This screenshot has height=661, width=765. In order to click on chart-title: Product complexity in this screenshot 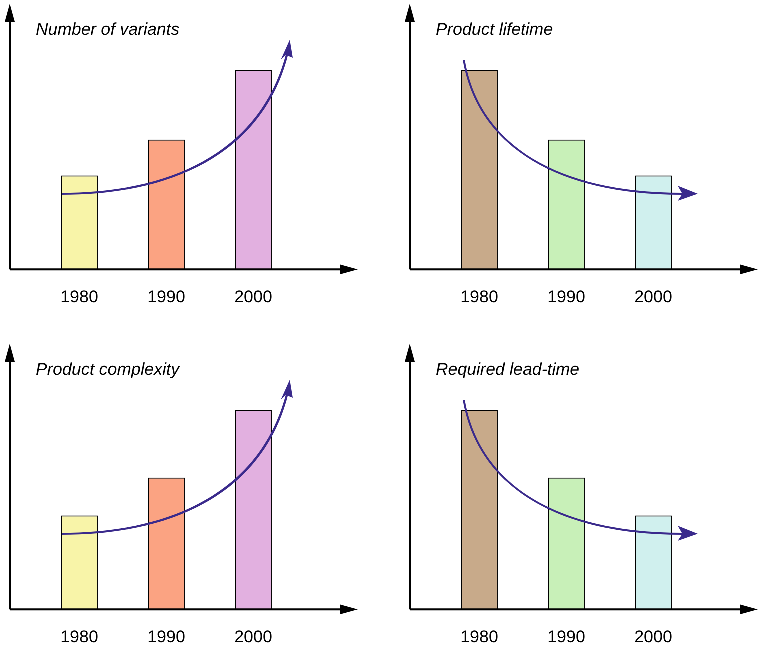, I will do `click(109, 369)`.